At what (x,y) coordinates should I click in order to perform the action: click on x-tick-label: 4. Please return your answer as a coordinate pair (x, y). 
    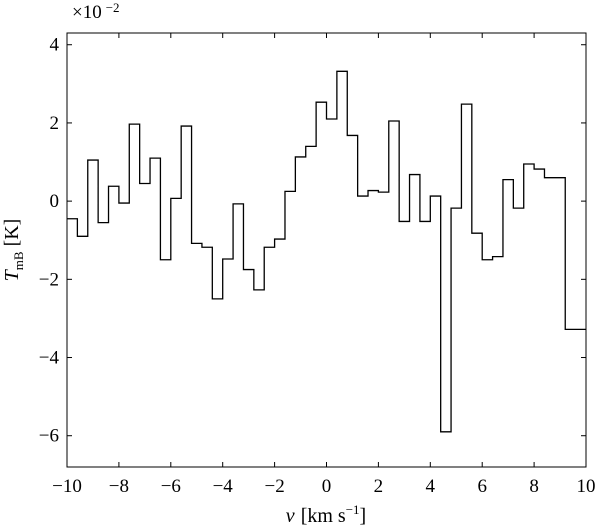
    Looking at the image, I should click on (431, 486).